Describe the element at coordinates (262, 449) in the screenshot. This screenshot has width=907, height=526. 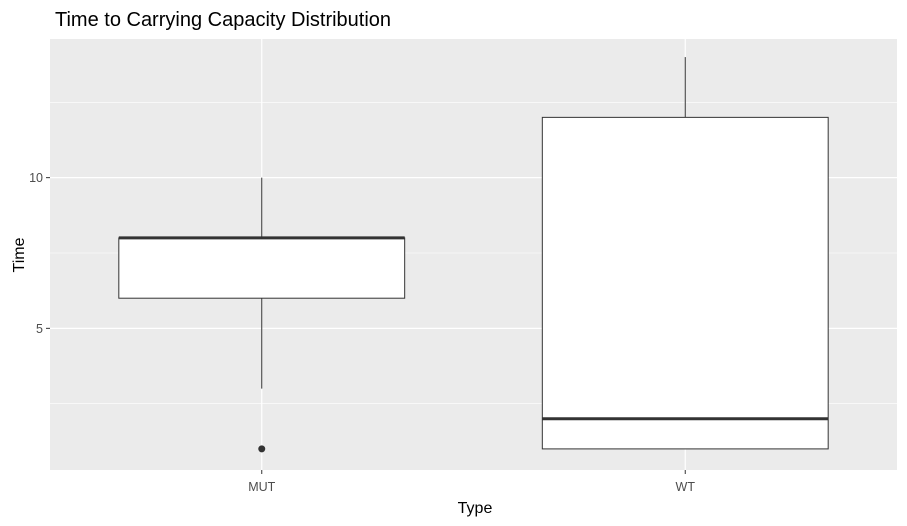
I see `outlier-point` at that location.